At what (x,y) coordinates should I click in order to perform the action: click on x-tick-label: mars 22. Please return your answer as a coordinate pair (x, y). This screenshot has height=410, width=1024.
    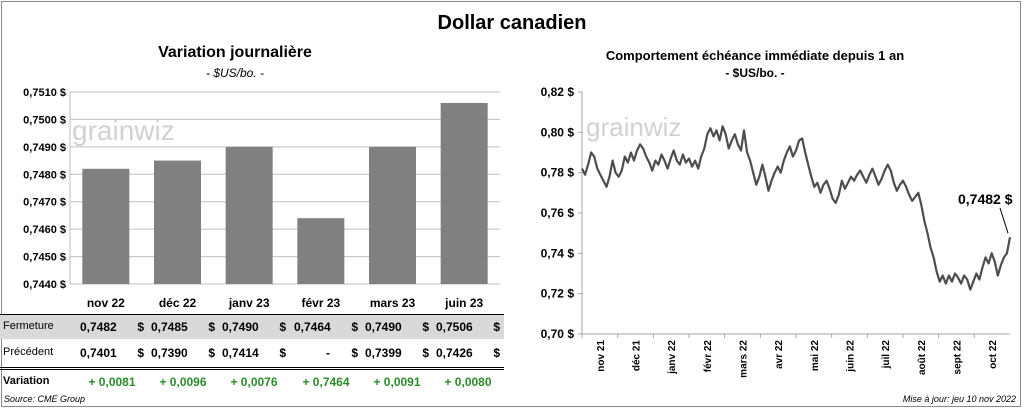
    Looking at the image, I should click on (744, 359).